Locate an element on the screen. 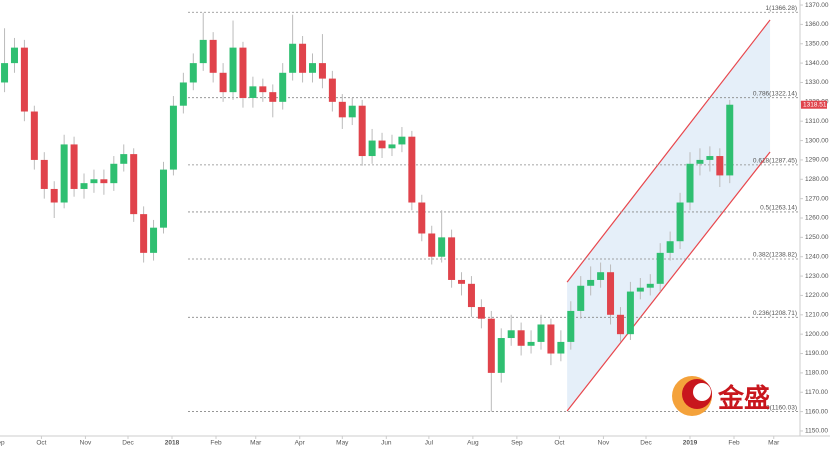  y-tick-label: 1280.00 is located at coordinates (817, 179).